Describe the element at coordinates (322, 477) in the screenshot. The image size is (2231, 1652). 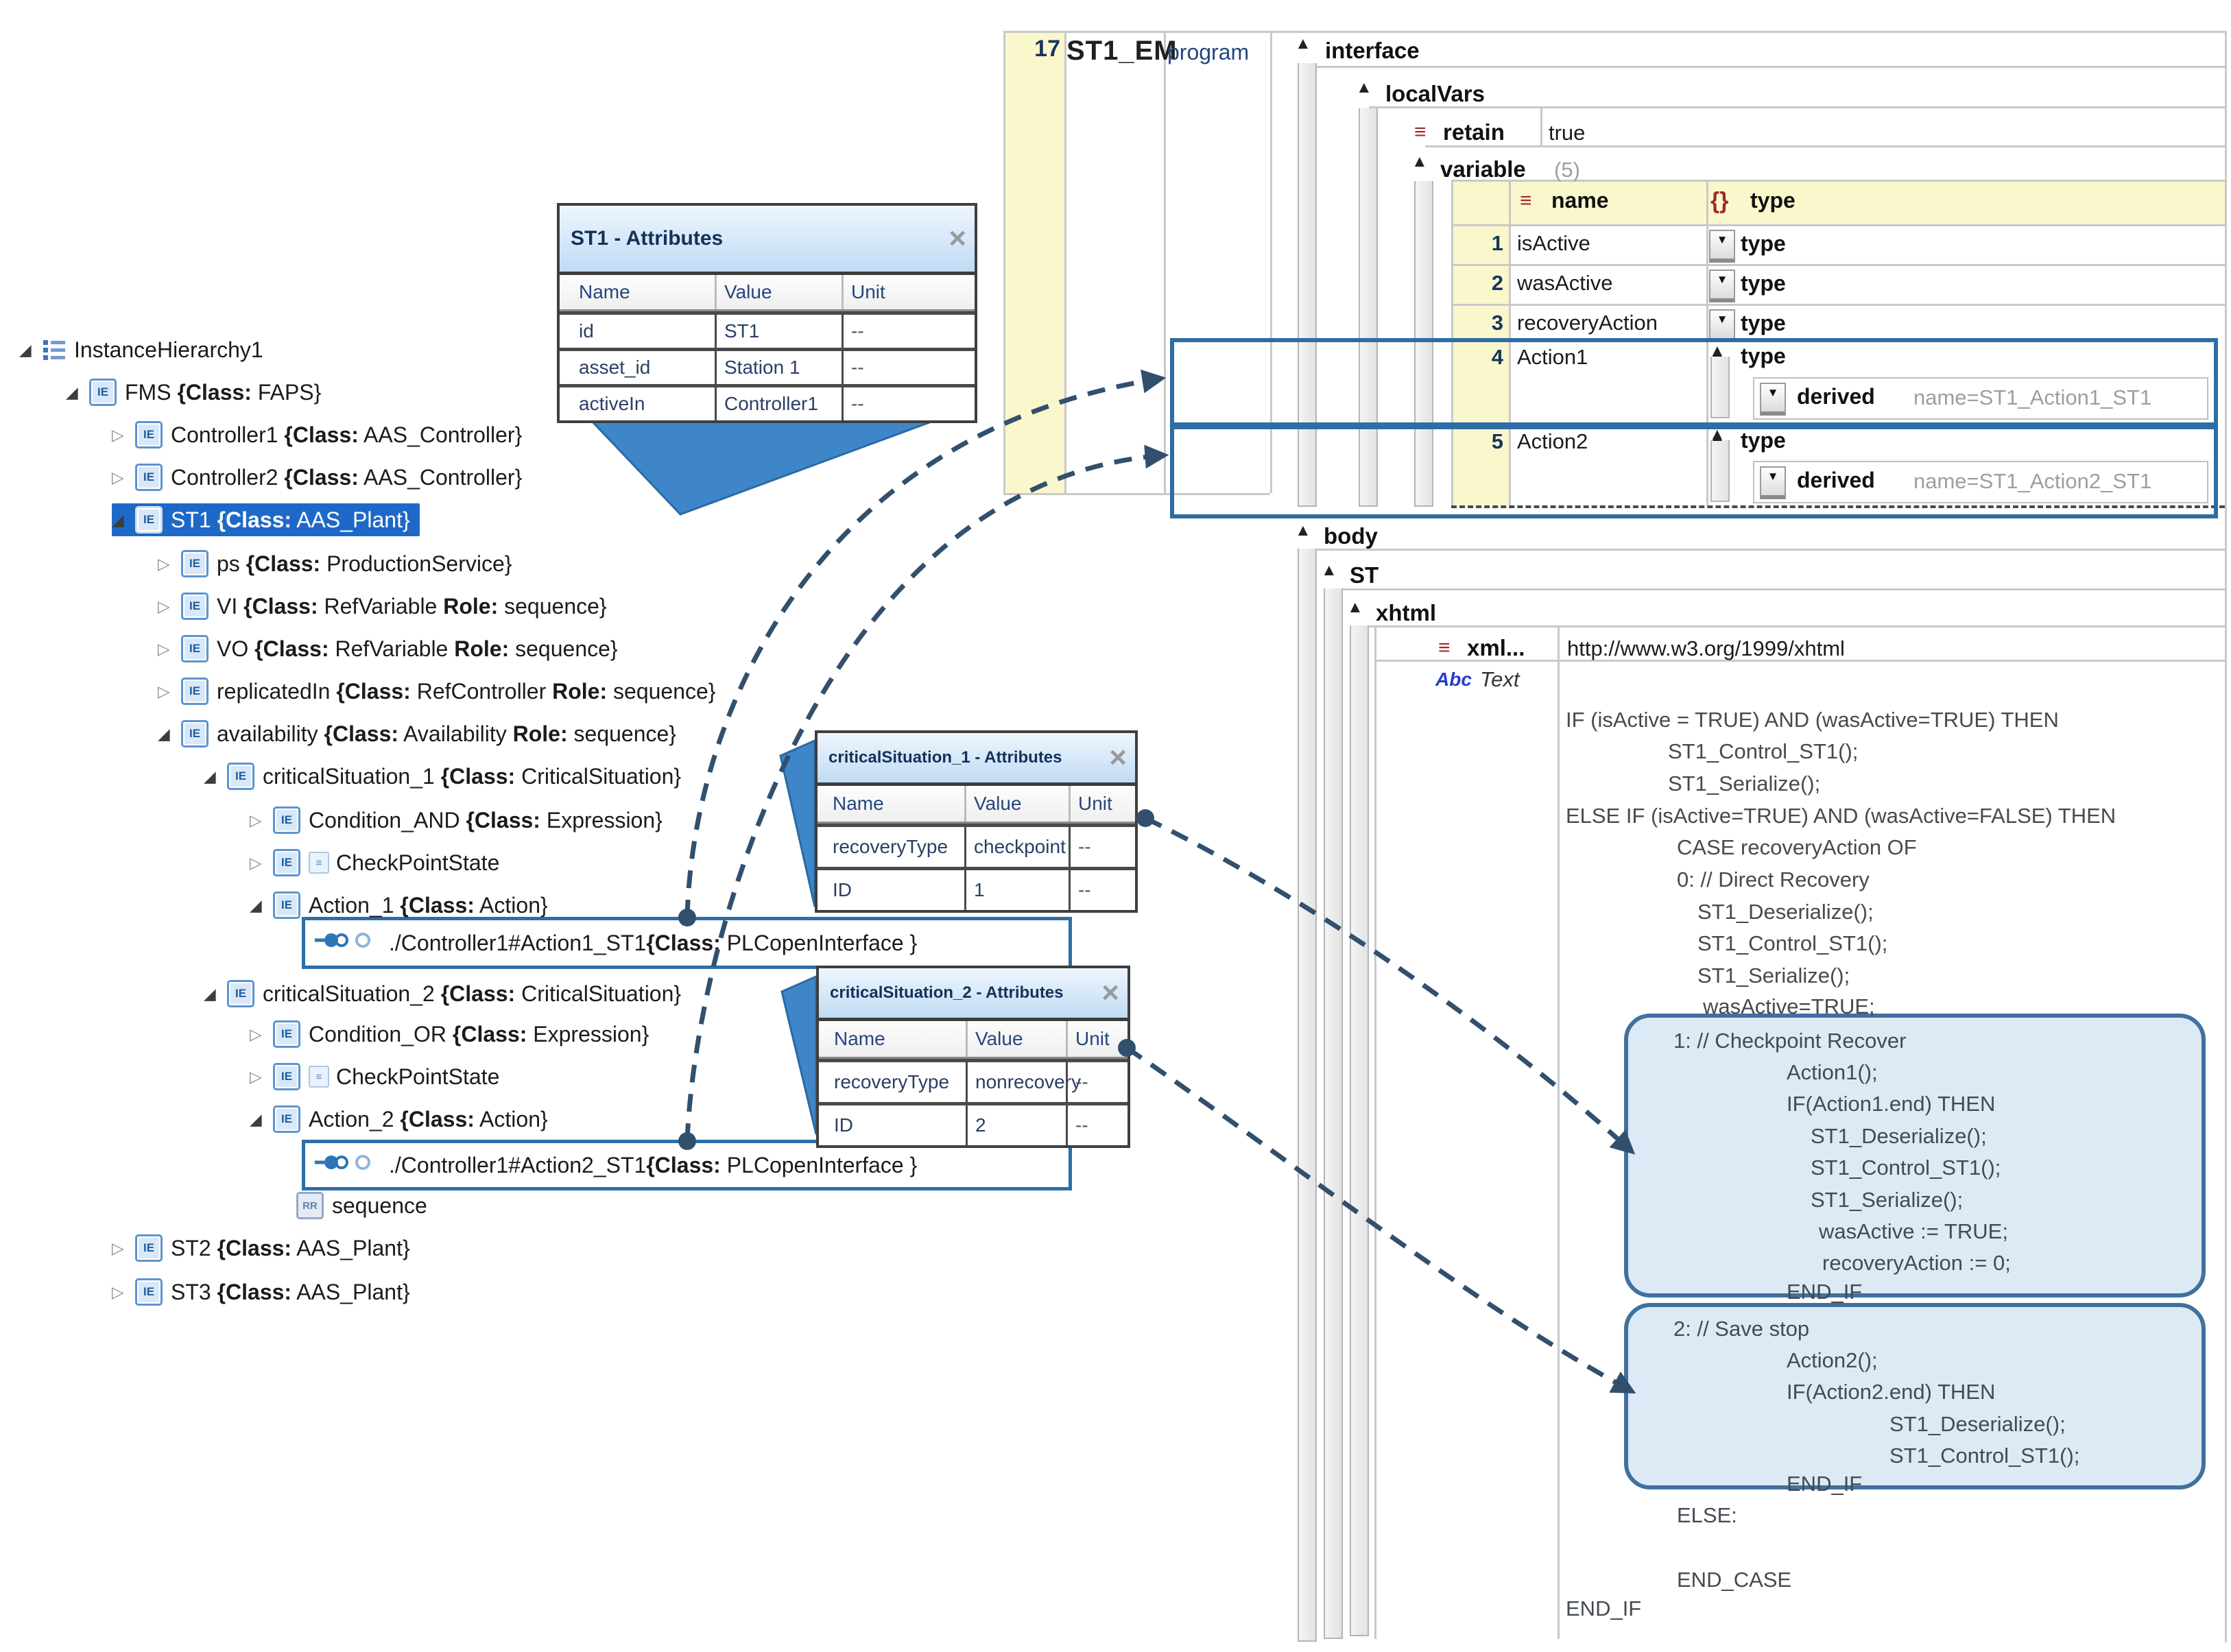
I see `tree-item: ▷ IE Controller2 {Class: AAS_Controller}` at that location.